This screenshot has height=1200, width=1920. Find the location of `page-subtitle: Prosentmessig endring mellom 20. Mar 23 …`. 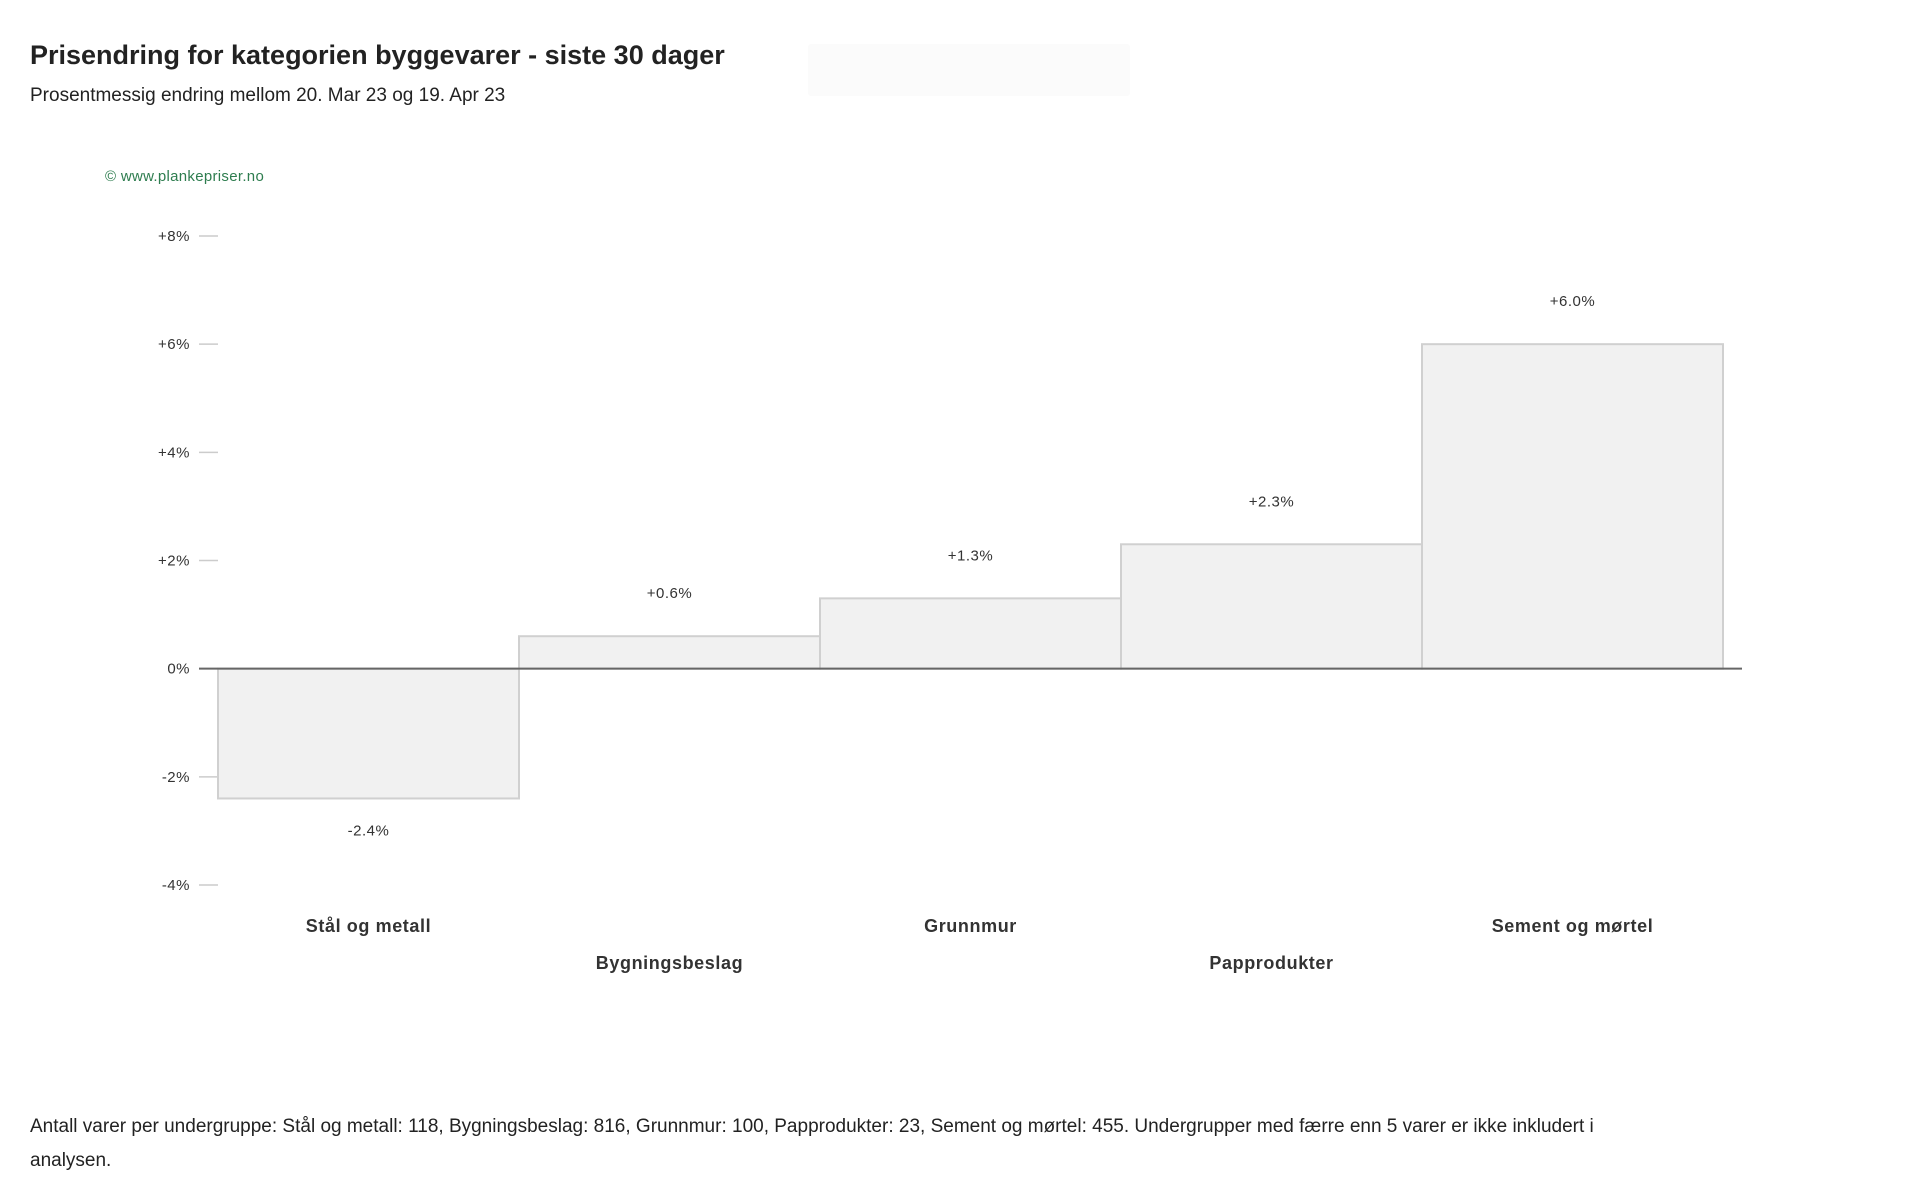

page-subtitle: Prosentmessig endring mellom 20. Mar 23 … is located at coordinates (268, 95).